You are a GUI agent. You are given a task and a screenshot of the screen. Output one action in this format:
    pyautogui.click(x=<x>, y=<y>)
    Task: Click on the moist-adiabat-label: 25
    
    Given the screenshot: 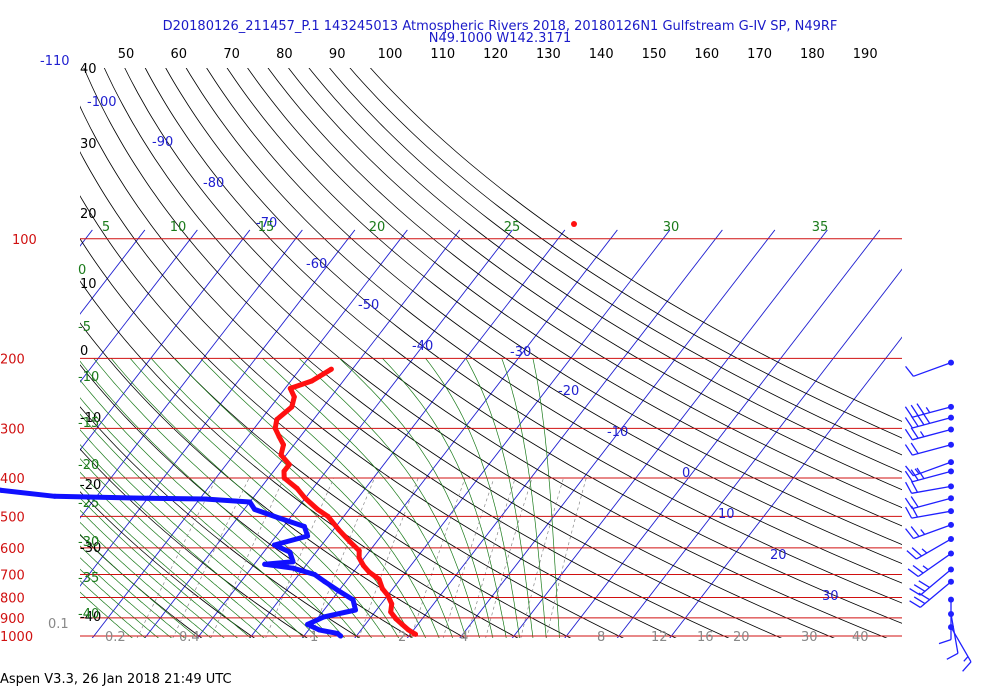 What is the action you would take?
    pyautogui.click(x=512, y=227)
    